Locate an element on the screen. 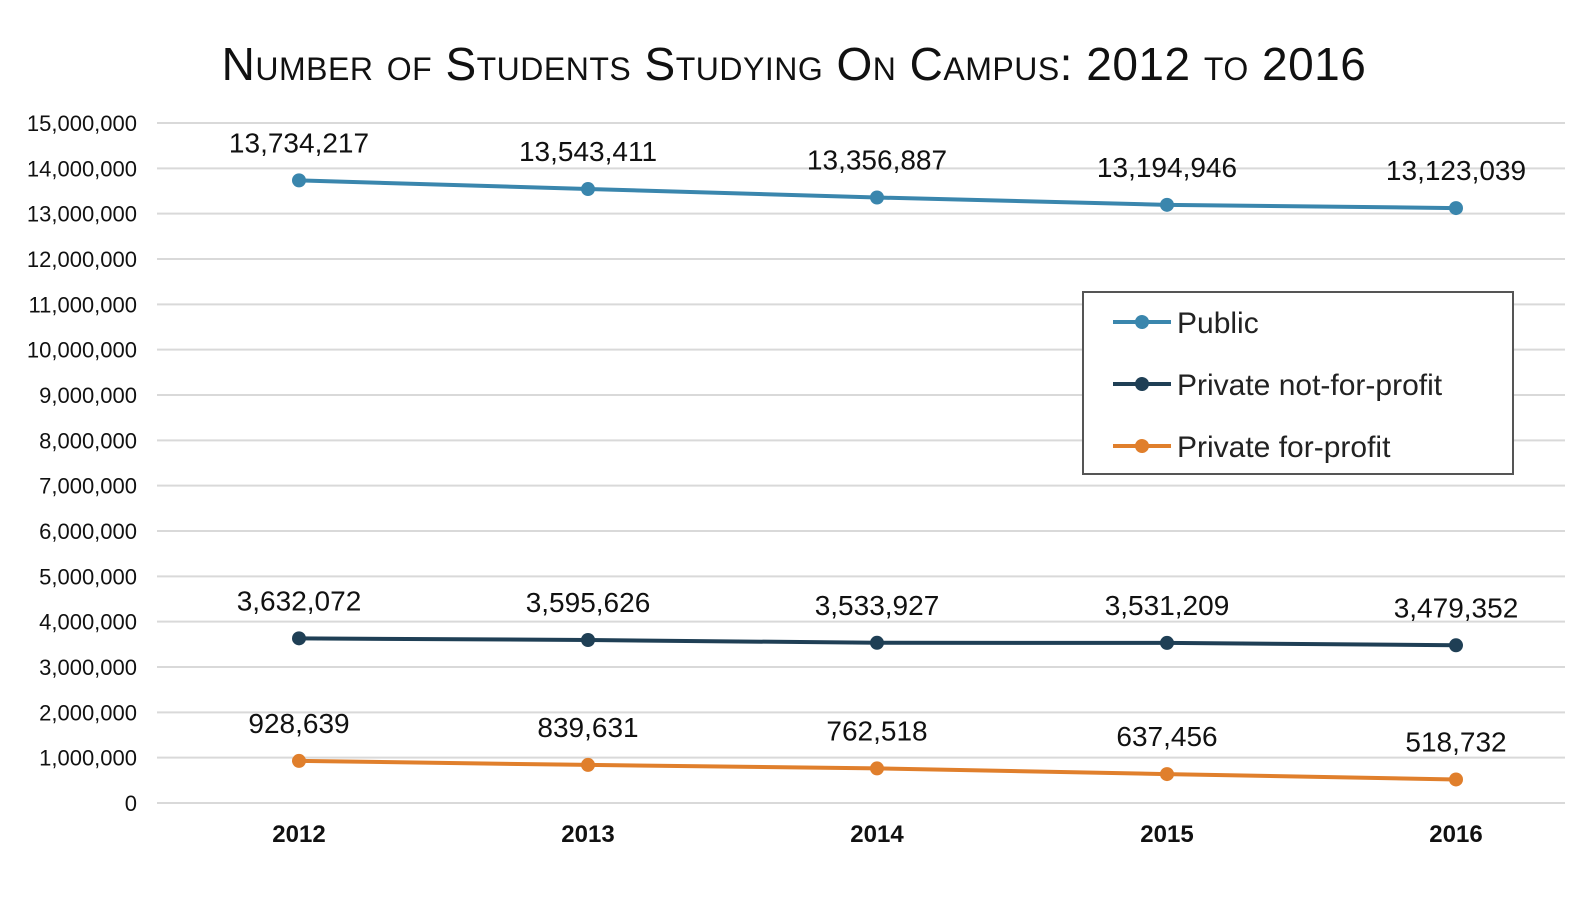 This screenshot has height=914, width=1588. x-axis-tick-labels: 2012 2013 2014 2015 2016 is located at coordinates (877, 834).